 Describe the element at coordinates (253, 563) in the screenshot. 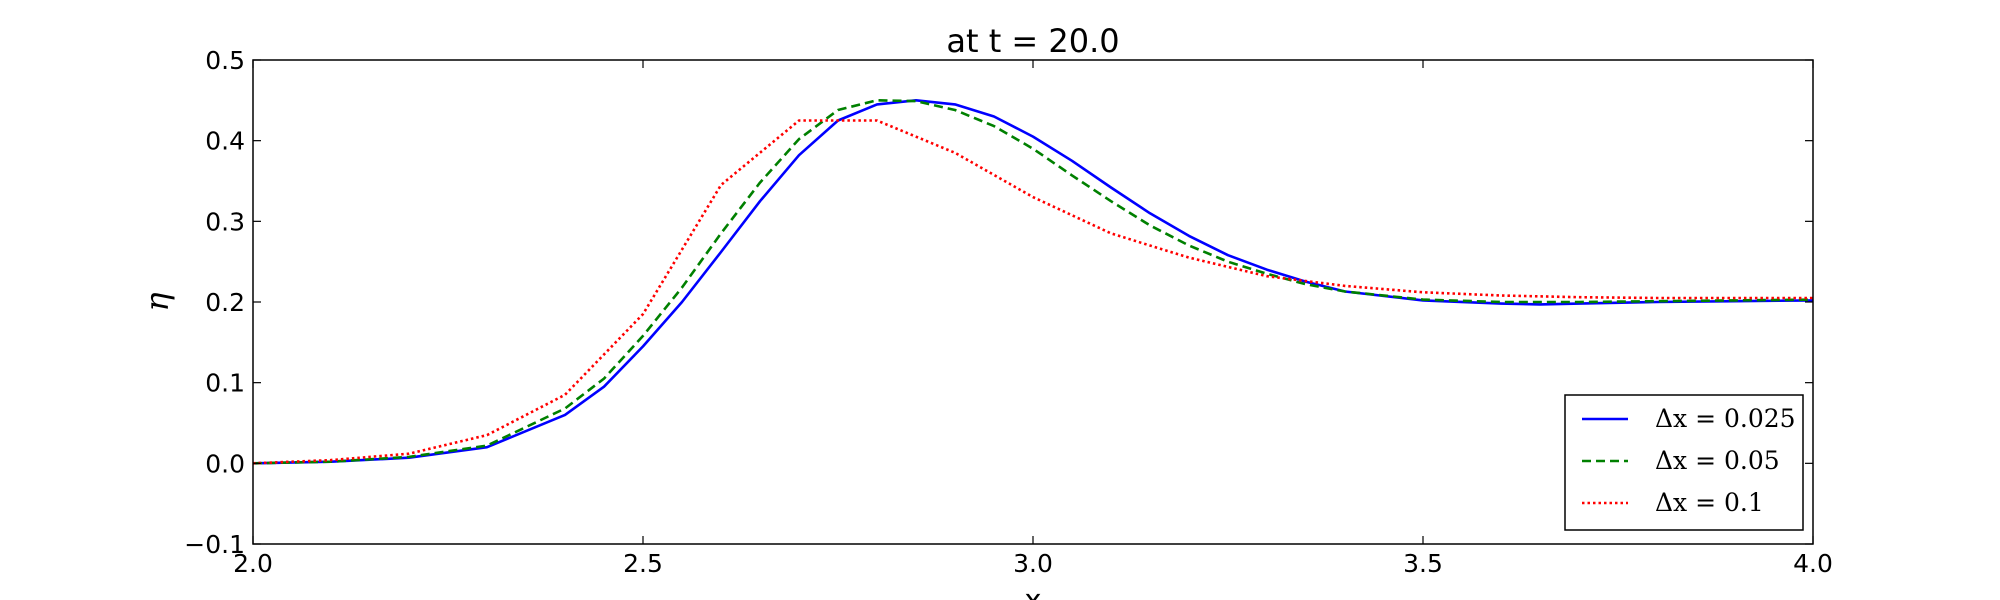

I see `x-tick-label: 2.0` at that location.